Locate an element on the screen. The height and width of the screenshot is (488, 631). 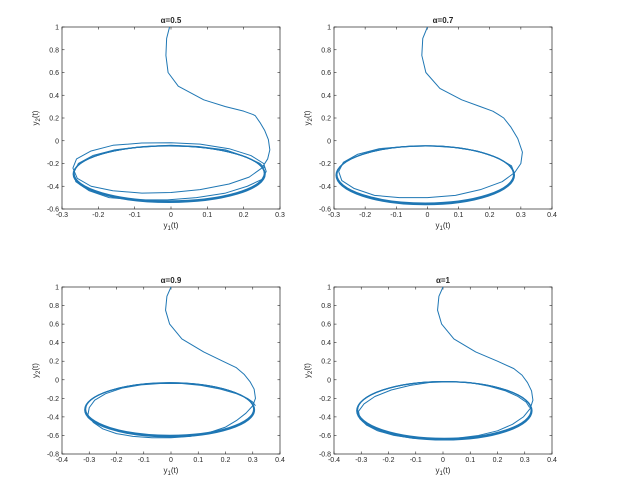
subplot-title: α=0.5 is located at coordinates (171, 20).